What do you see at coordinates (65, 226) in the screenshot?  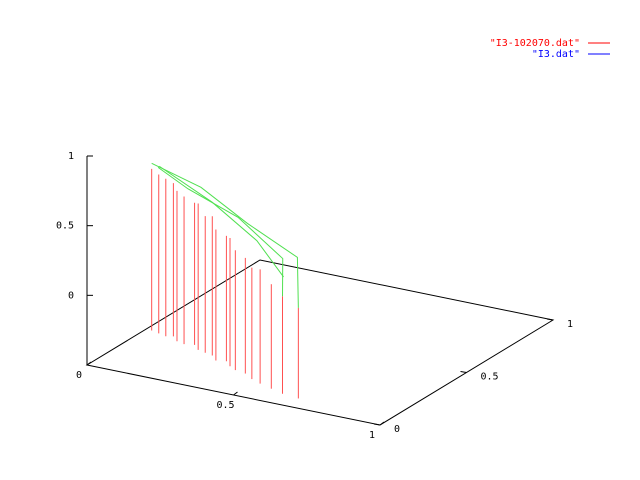 I see `z-tick-label: 0.5` at bounding box center [65, 226].